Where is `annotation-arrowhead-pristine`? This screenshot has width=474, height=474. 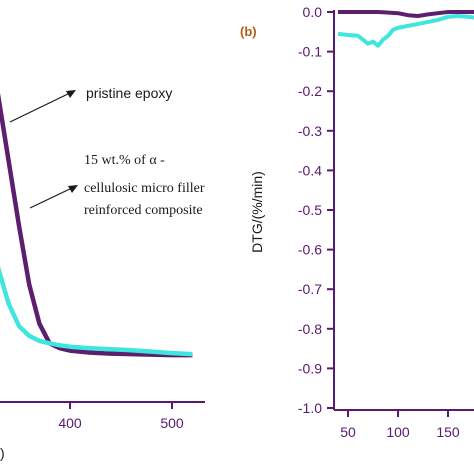 annotation-arrowhead-pristine is located at coordinates (71, 94).